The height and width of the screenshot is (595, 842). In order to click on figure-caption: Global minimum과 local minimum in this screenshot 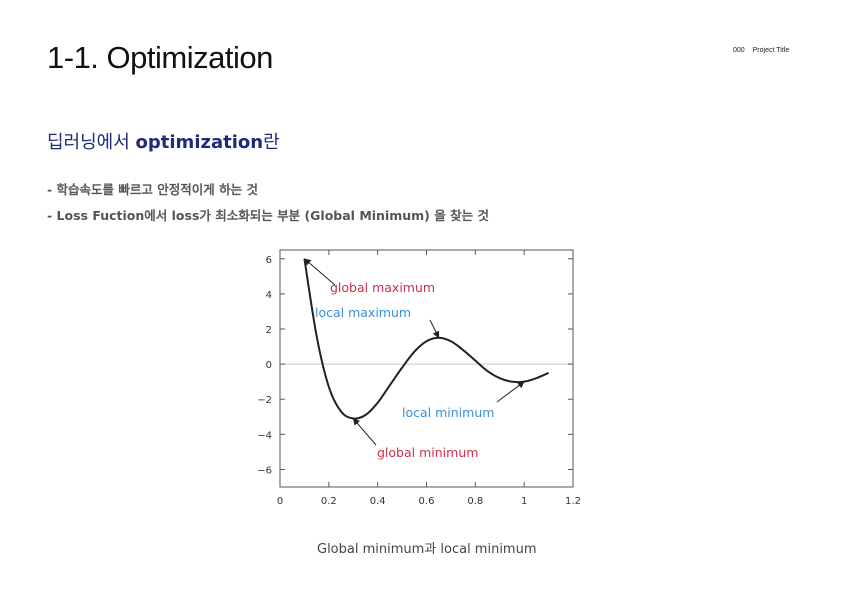, I will do `click(427, 549)`.